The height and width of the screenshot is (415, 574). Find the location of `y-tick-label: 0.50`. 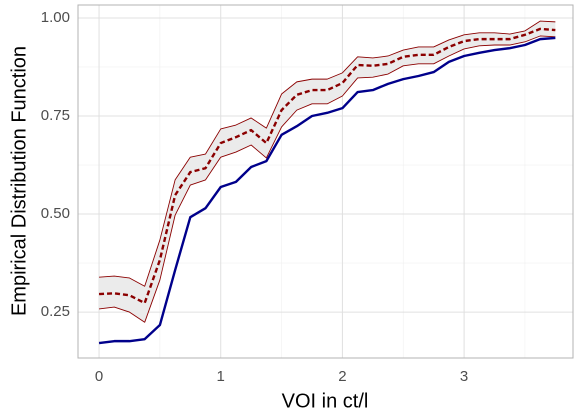

y-tick-label: 0.50 is located at coordinates (55, 213).